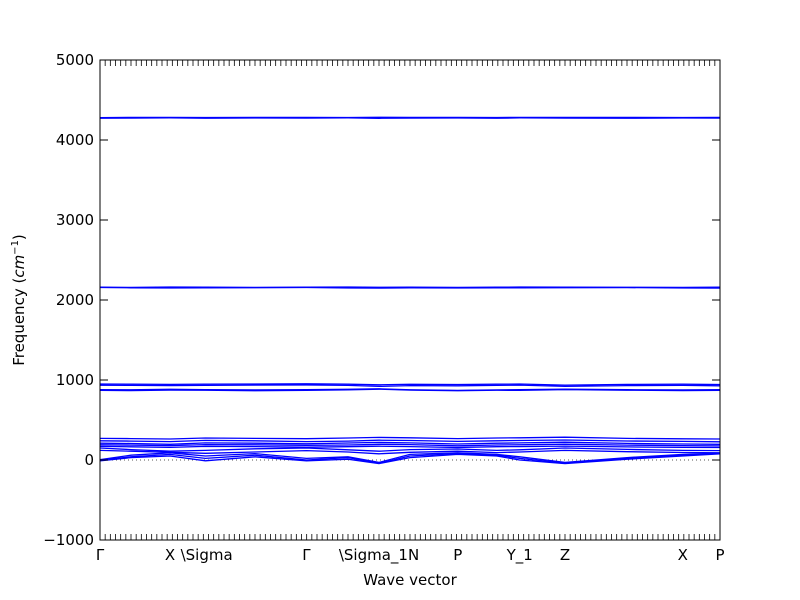  I want to click on y-tick-label: 1000, so click(75, 380).